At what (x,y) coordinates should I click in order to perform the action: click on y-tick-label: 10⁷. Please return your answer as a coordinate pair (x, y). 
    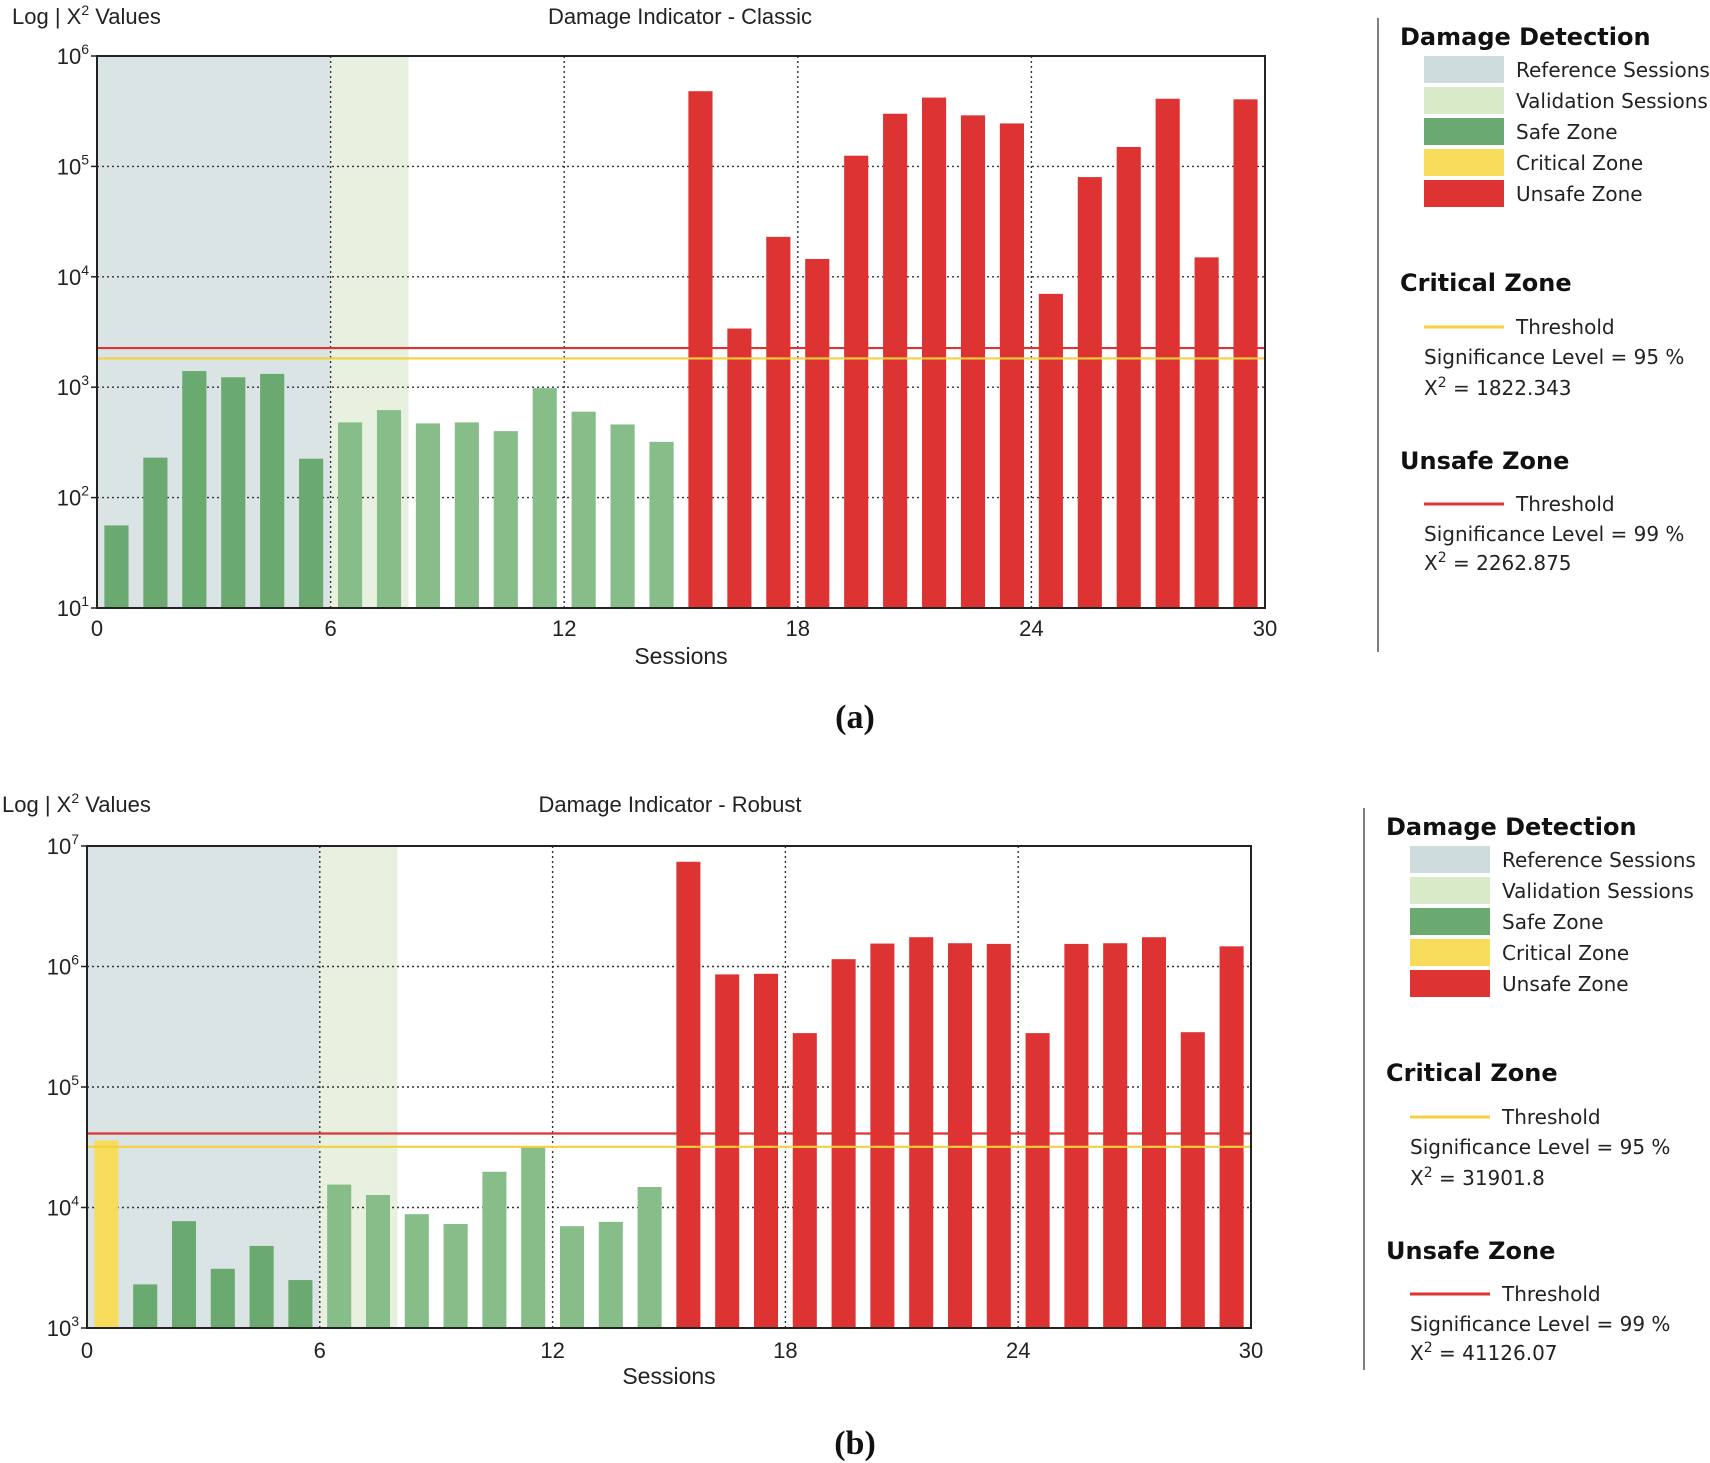
    Looking at the image, I should click on (63, 845).